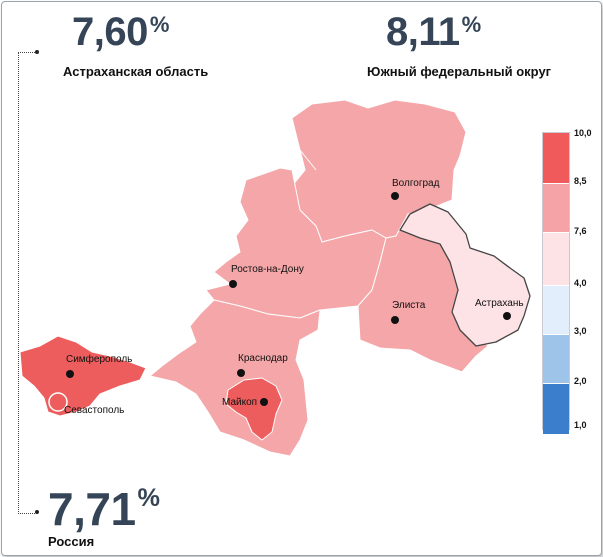 Image resolution: width=603 pixels, height=557 pixels. What do you see at coordinates (580, 231) in the screenshot?
I see `legend-tick-3: 7,6` at bounding box center [580, 231].